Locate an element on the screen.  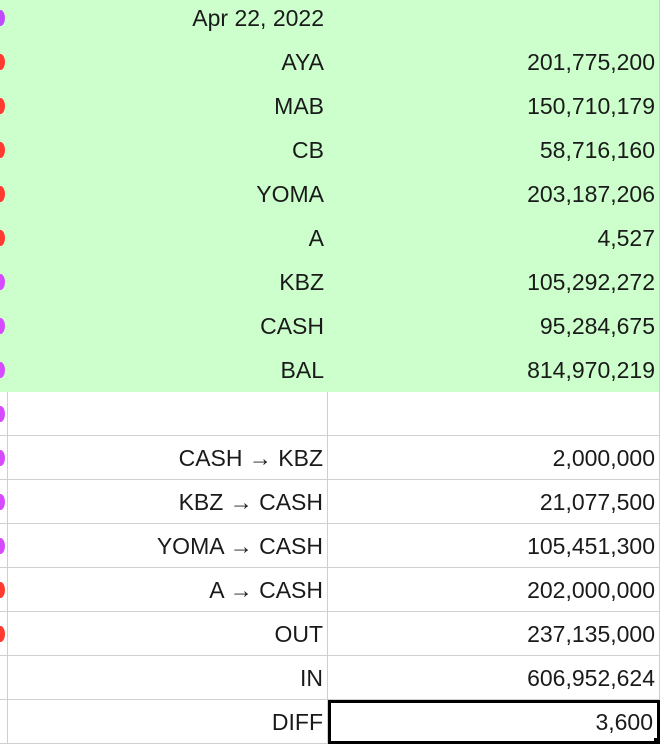
value-cell: 201,775,200 is located at coordinates (494, 62).